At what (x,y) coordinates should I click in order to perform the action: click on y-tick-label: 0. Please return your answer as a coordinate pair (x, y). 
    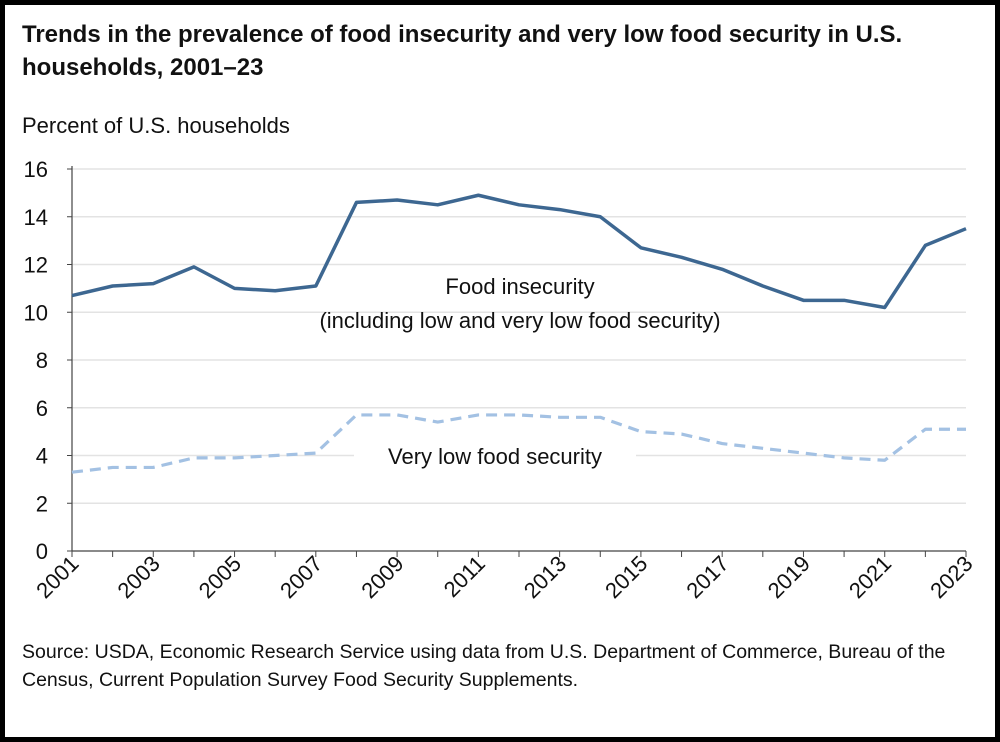
    Looking at the image, I should click on (42, 551).